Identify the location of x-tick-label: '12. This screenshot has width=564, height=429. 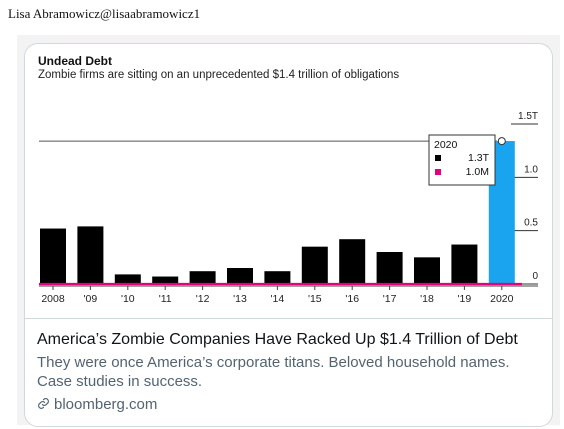
(203, 299).